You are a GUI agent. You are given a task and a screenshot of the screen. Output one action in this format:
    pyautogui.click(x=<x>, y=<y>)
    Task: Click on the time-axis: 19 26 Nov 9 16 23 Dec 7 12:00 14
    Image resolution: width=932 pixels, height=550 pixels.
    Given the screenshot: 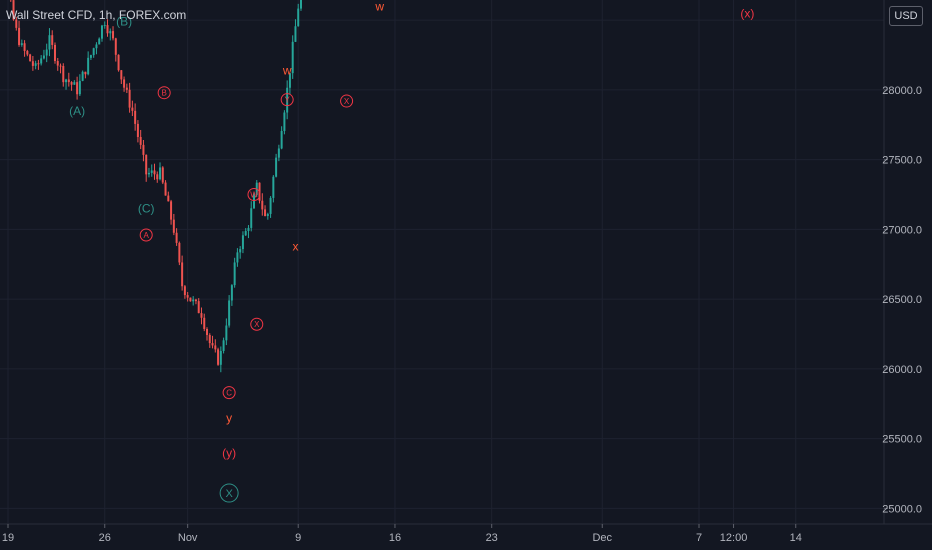 What is the action you would take?
    pyautogui.click(x=466, y=536)
    